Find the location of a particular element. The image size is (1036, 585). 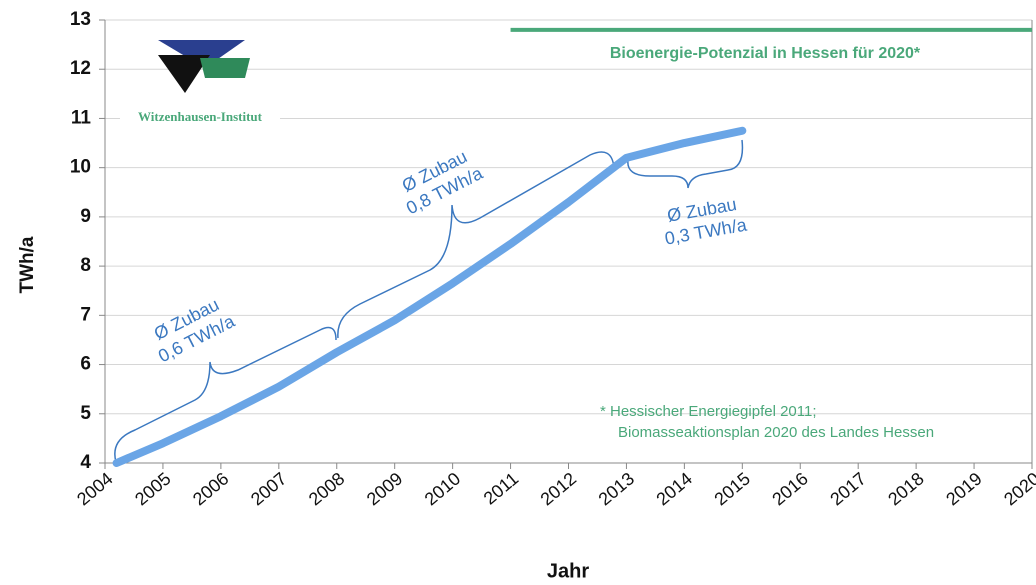

x-tick-label: 2014 is located at coordinates (674, 488).